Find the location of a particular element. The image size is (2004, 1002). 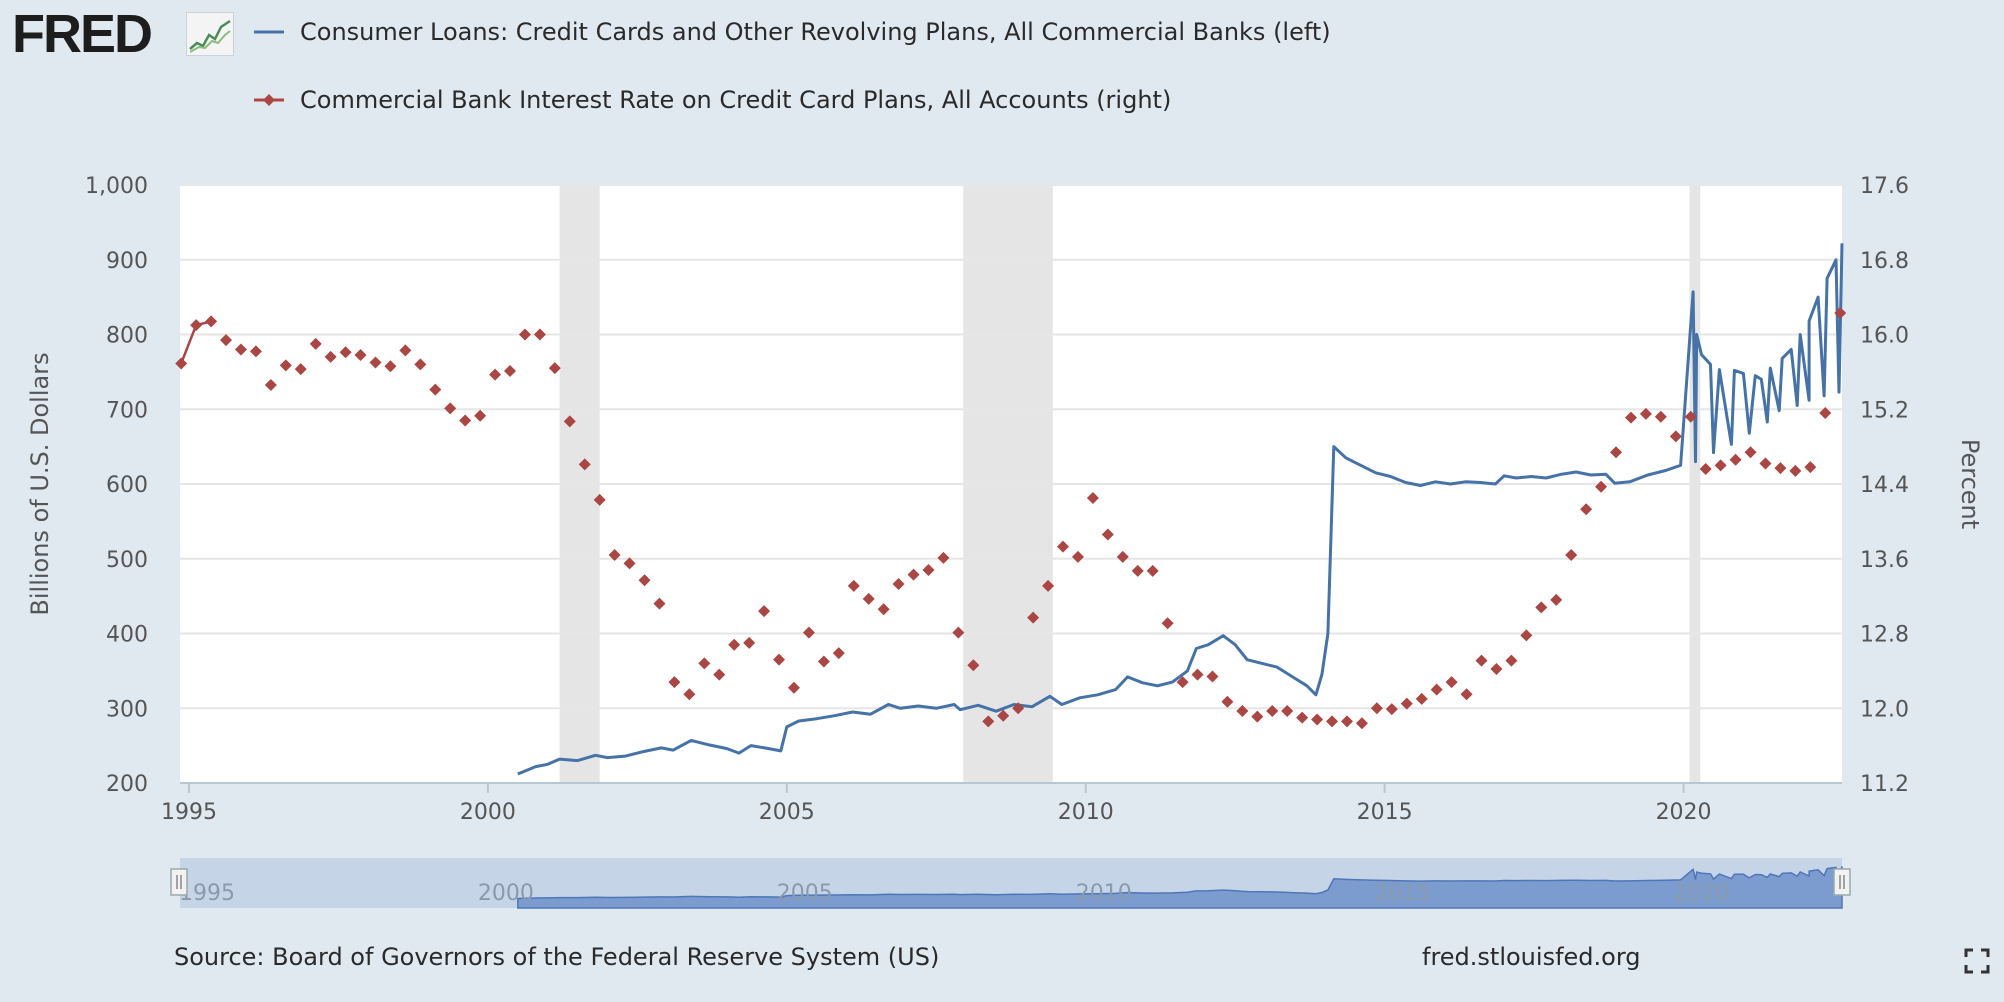

fullscreen-icon is located at coordinates (1977, 961).